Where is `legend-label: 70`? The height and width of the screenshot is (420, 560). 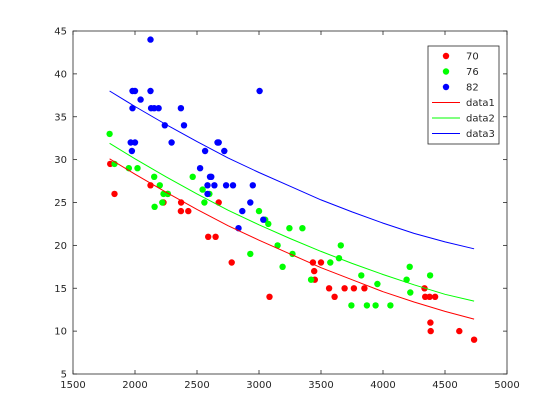 legend-label: 70 is located at coordinates (472, 57).